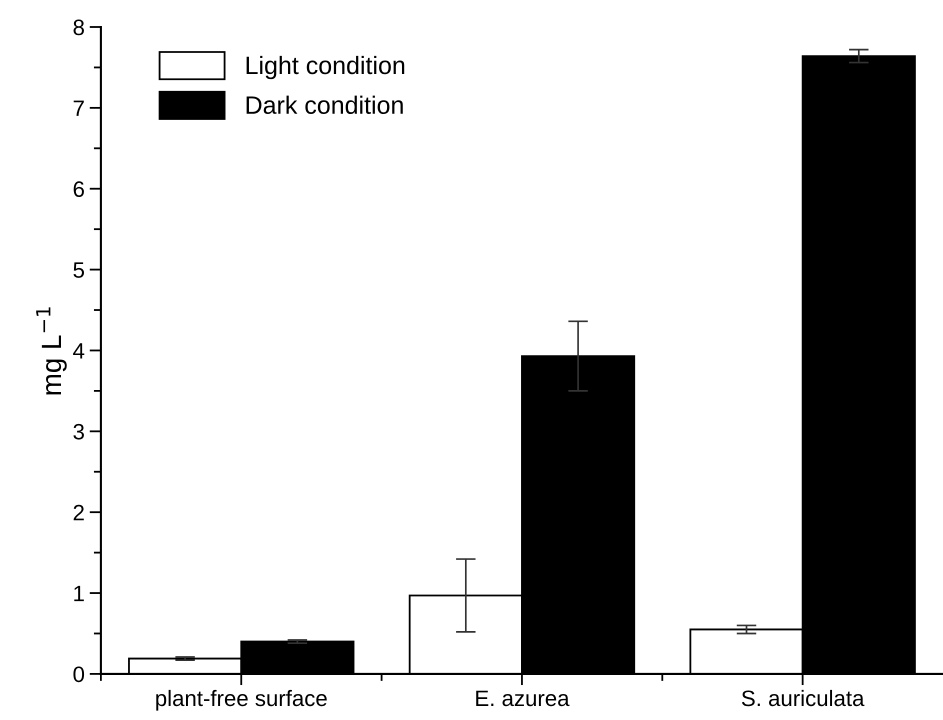 The height and width of the screenshot is (720, 943). I want to click on y-tick-label: 8, so click(79, 28).